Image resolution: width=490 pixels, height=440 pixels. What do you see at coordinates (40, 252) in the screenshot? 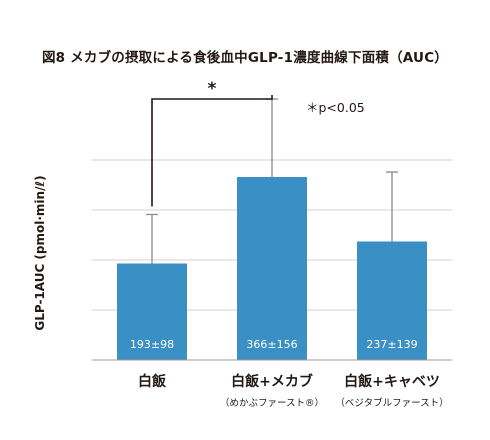
I see `y-axis-label: GLP-1AUC (pmol·min/ℓ)` at bounding box center [40, 252].